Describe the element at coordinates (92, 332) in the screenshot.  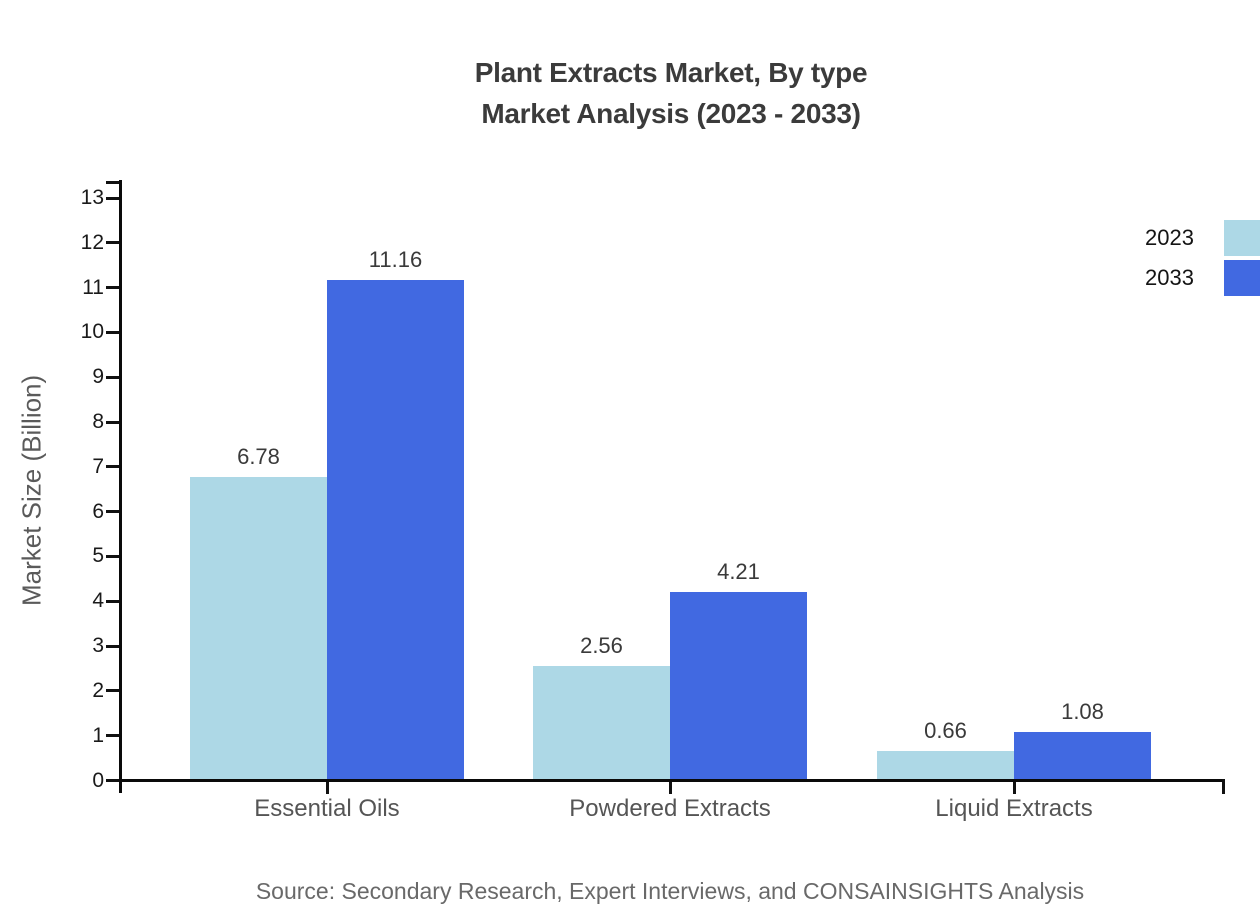
I see `y-tick-label: 10` at that location.